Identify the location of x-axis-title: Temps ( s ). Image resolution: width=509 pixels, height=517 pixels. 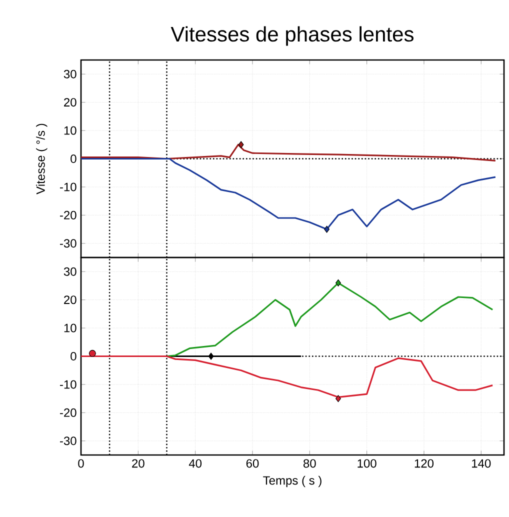
(292, 482).